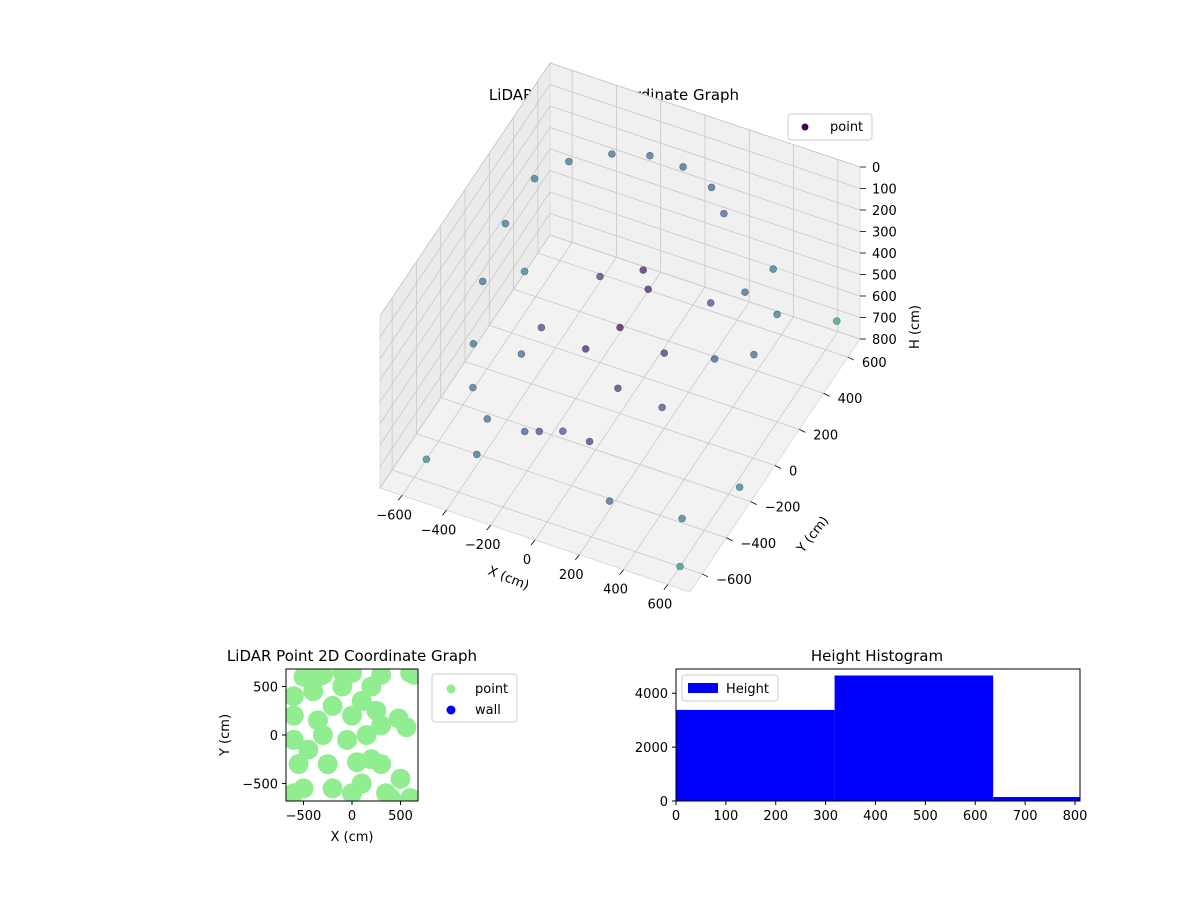 This screenshot has width=1200, height=900. I want to click on chart-3d-legend: point, so click(830, 127).